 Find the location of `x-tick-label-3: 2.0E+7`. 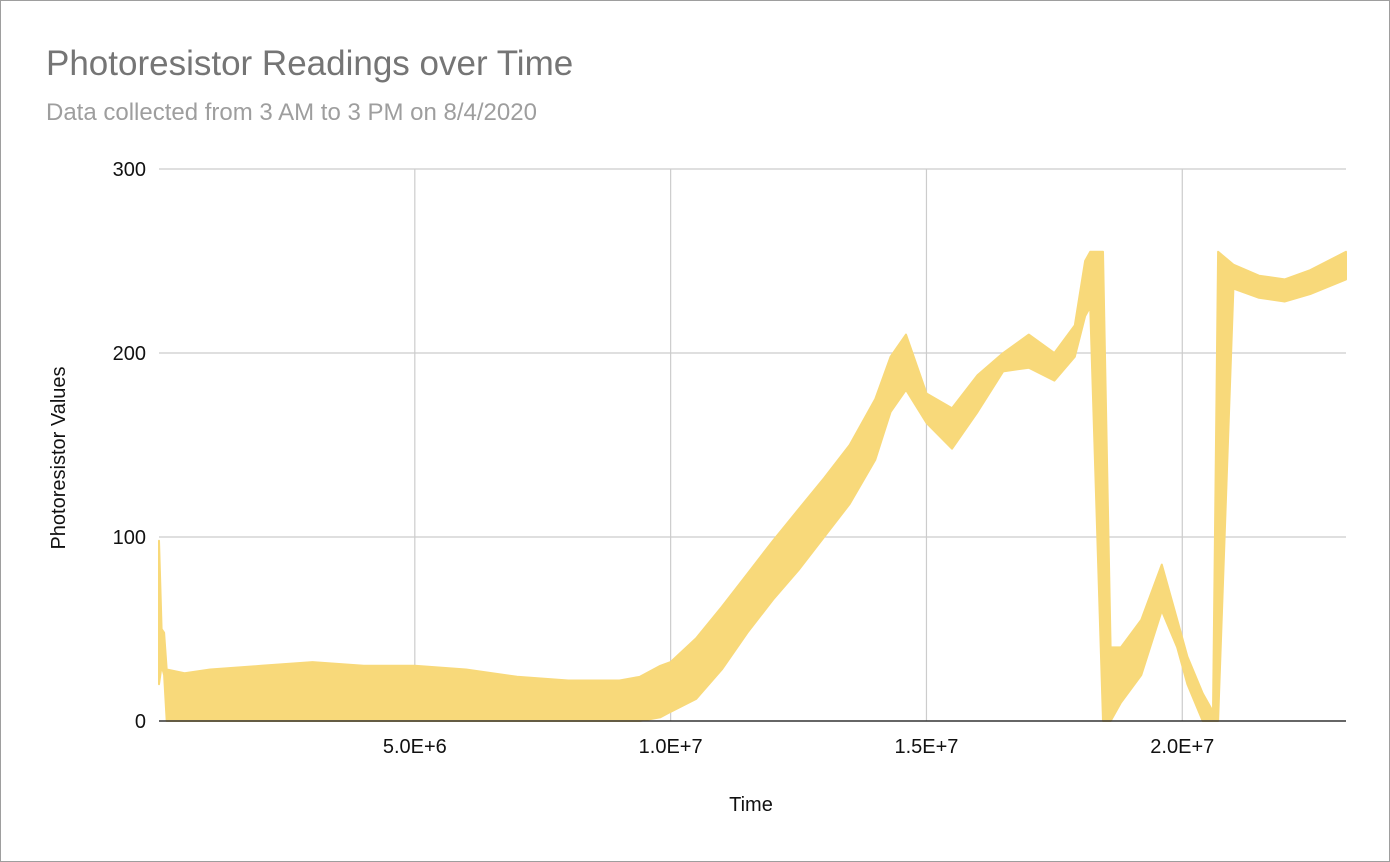

x-tick-label-3: 2.0E+7 is located at coordinates (1182, 747).